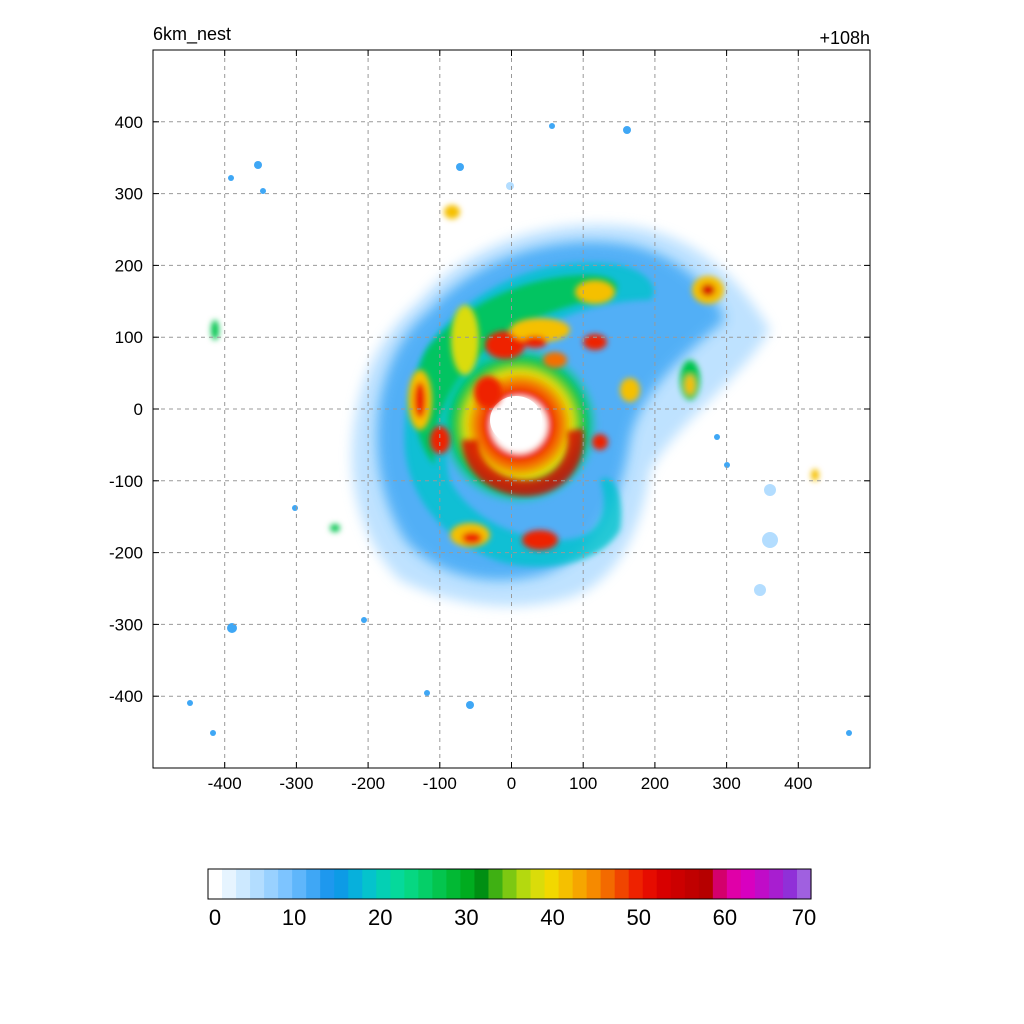  I want to click on x-tick-label: 0, so click(511, 783).